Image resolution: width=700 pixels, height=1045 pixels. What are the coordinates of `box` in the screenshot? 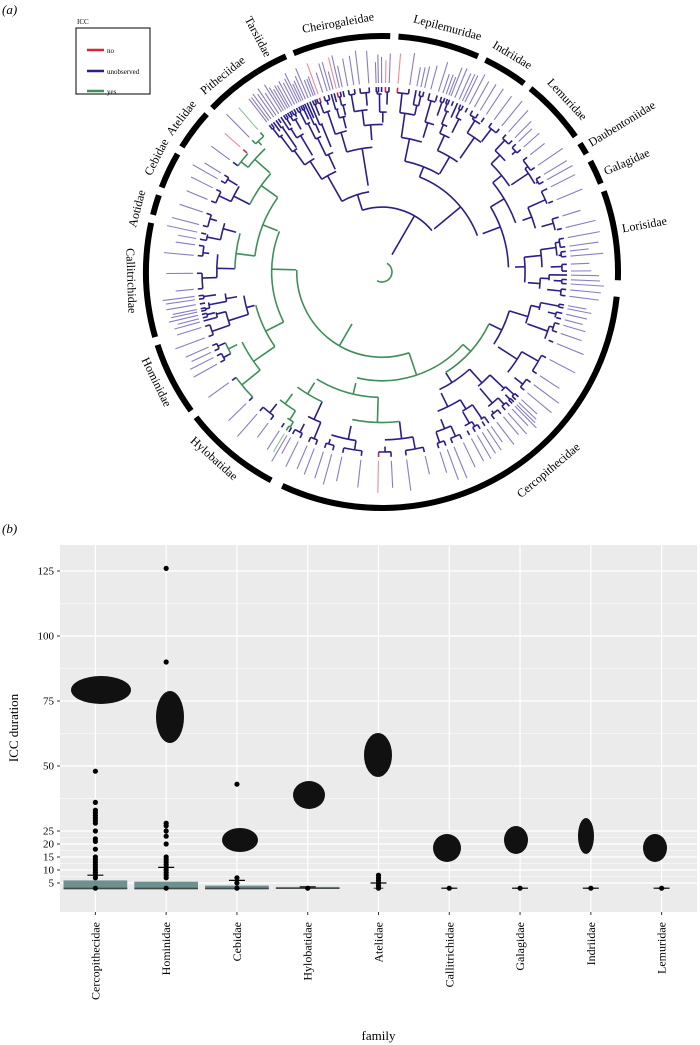 It's located at (95, 885).